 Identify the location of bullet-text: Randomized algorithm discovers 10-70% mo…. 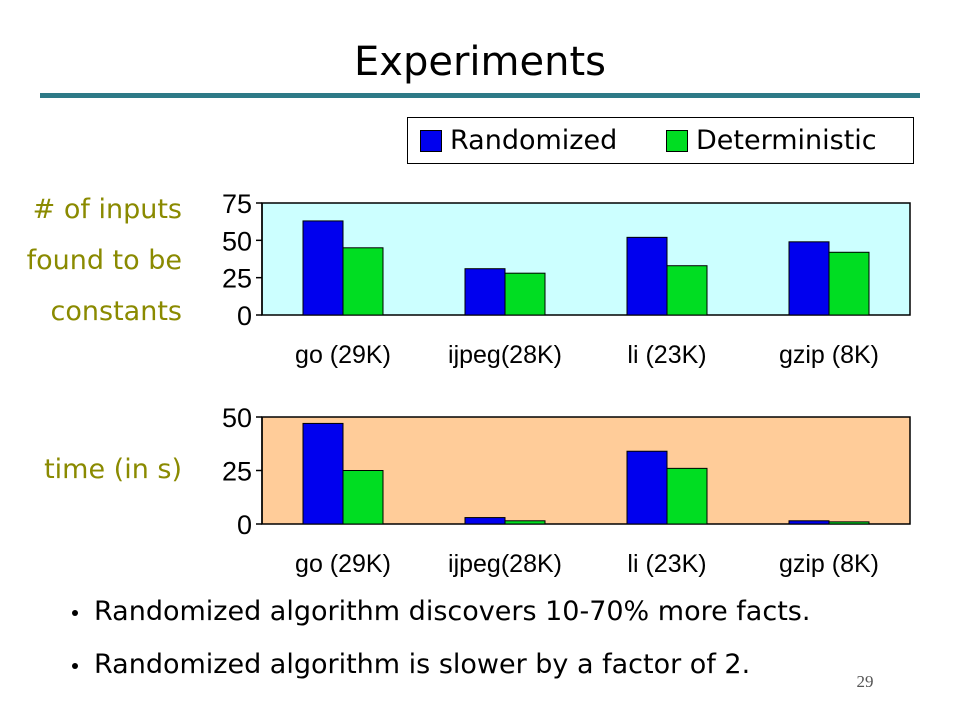
(452, 611).